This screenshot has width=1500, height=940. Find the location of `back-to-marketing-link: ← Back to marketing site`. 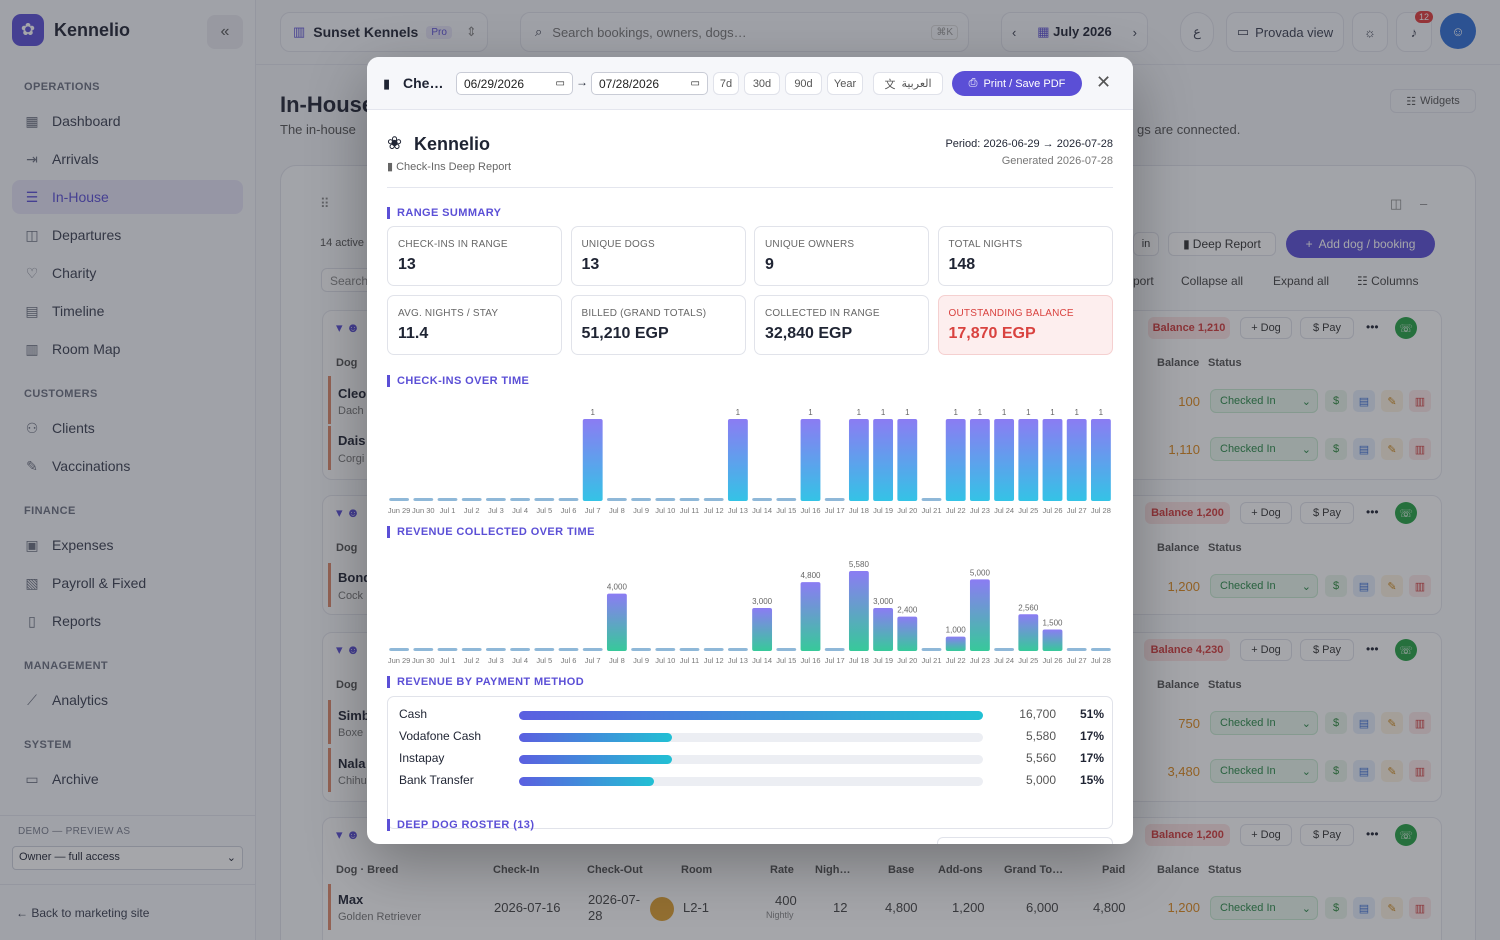

back-to-marketing-link: ← Back to marketing site is located at coordinates (83, 913).